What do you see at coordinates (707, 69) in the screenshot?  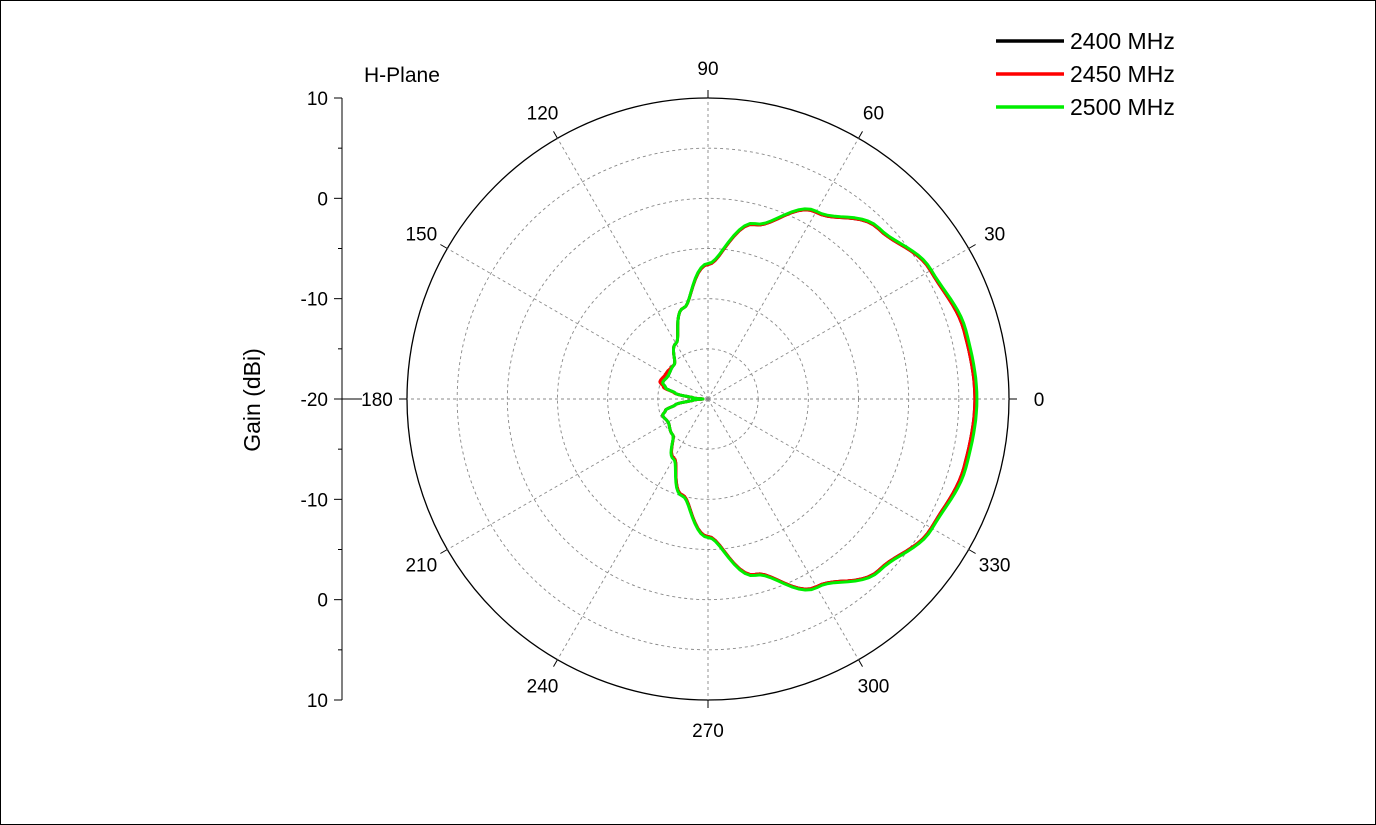 I see `angle-label: 90` at bounding box center [707, 69].